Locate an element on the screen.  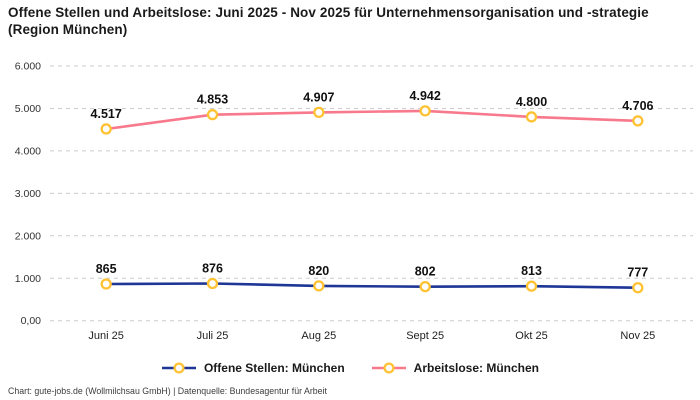
y-axis-tick-label: 3.000 is located at coordinates (28, 194).